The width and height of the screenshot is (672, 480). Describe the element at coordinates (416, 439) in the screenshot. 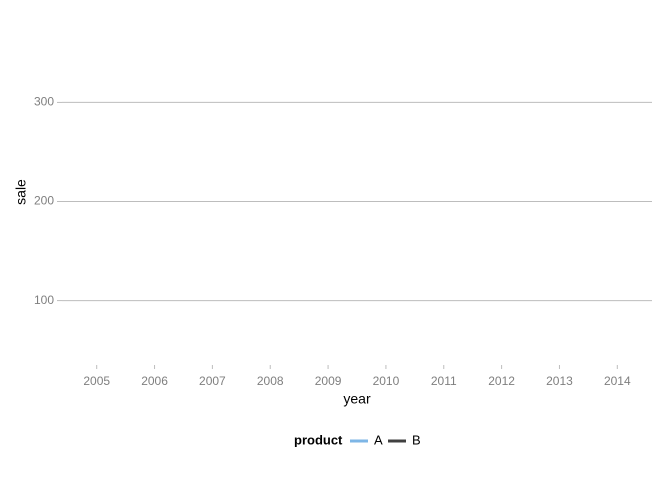

I see `legend-label: B` at that location.